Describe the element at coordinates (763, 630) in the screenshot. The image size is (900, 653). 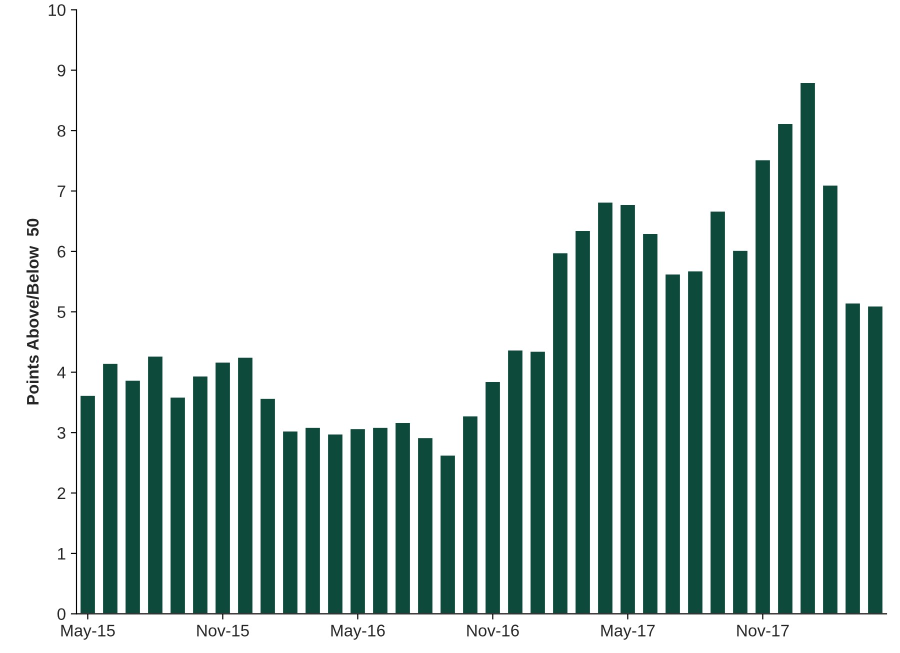
I see `x-tick-label: Nov-17` at that location.